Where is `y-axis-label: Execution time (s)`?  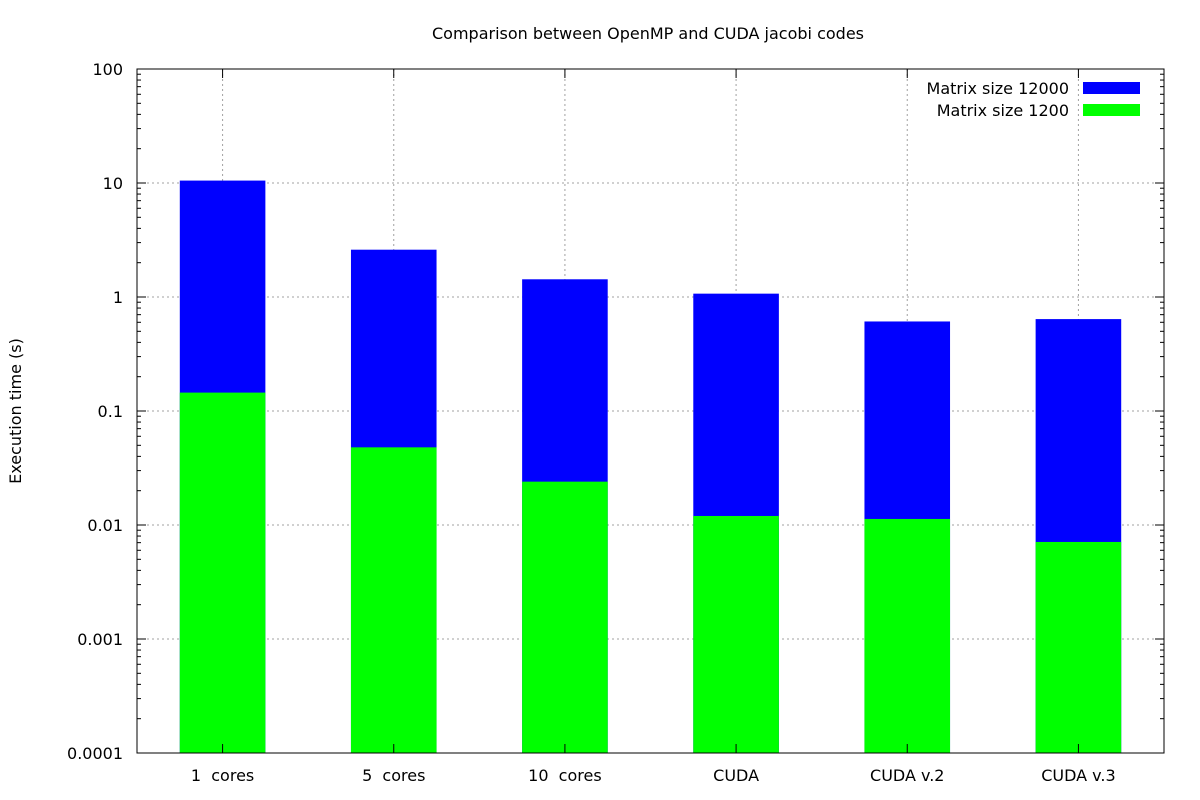 y-axis-label: Execution time (s) is located at coordinates (15, 411).